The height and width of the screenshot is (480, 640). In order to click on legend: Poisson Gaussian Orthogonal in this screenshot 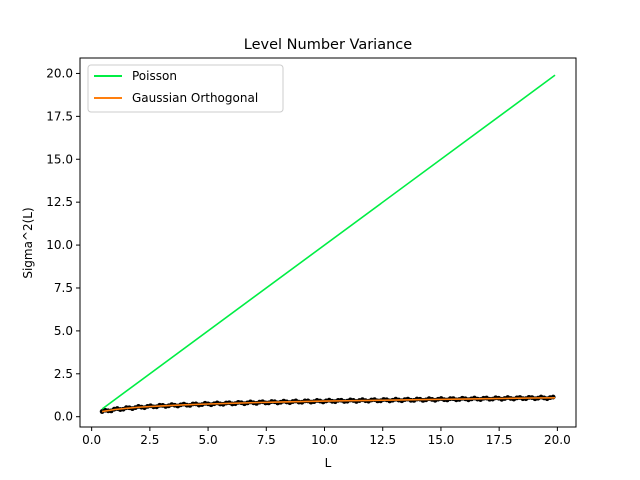, I will do `click(185, 88)`.